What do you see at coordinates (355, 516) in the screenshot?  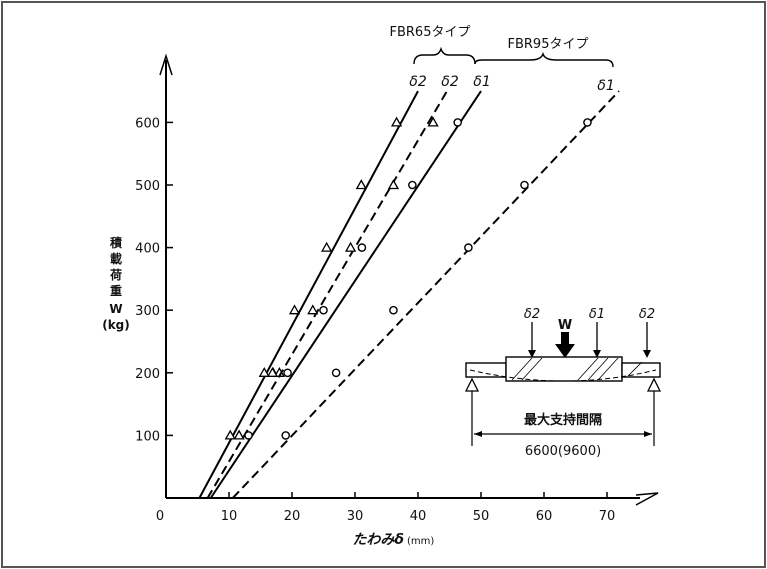 I see `x-tick-label: 30` at bounding box center [355, 516].